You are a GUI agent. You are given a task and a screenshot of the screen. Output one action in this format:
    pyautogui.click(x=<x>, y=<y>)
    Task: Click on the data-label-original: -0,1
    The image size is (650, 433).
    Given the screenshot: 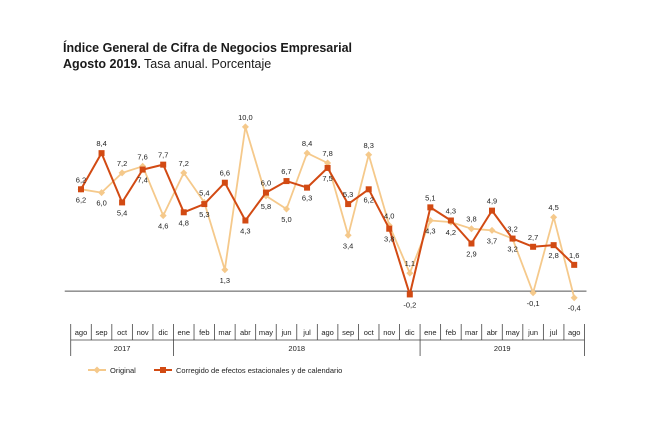 What is the action you would take?
    pyautogui.click(x=533, y=303)
    